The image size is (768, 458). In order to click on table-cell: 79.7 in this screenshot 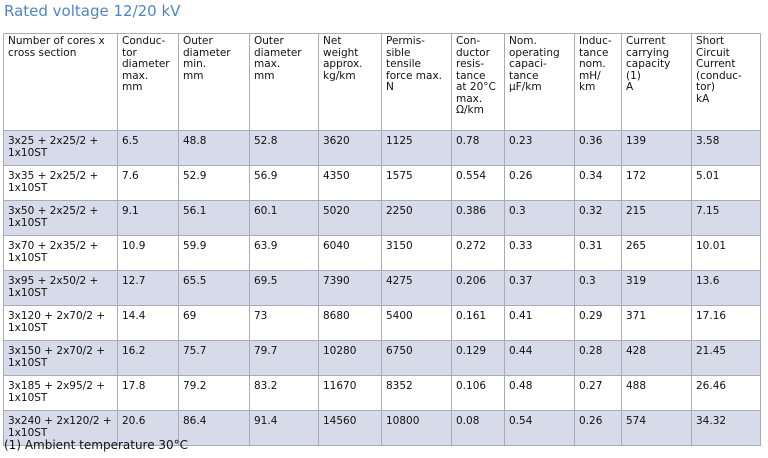, I will do `click(284, 358)`.